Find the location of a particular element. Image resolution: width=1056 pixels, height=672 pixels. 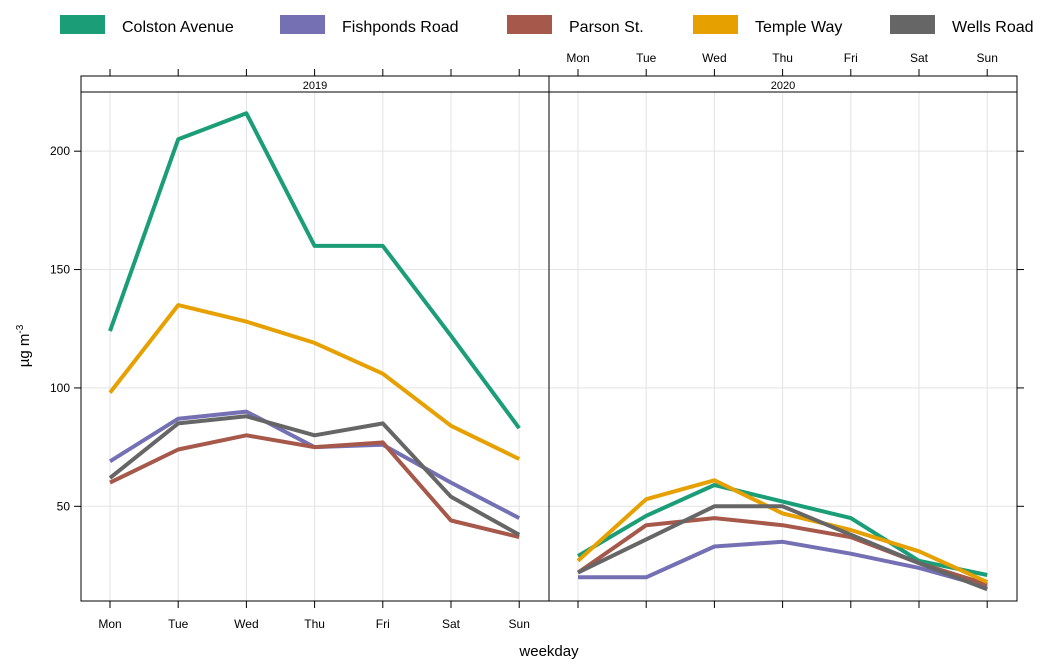

legend-swatch-wells-road is located at coordinates (912, 24).